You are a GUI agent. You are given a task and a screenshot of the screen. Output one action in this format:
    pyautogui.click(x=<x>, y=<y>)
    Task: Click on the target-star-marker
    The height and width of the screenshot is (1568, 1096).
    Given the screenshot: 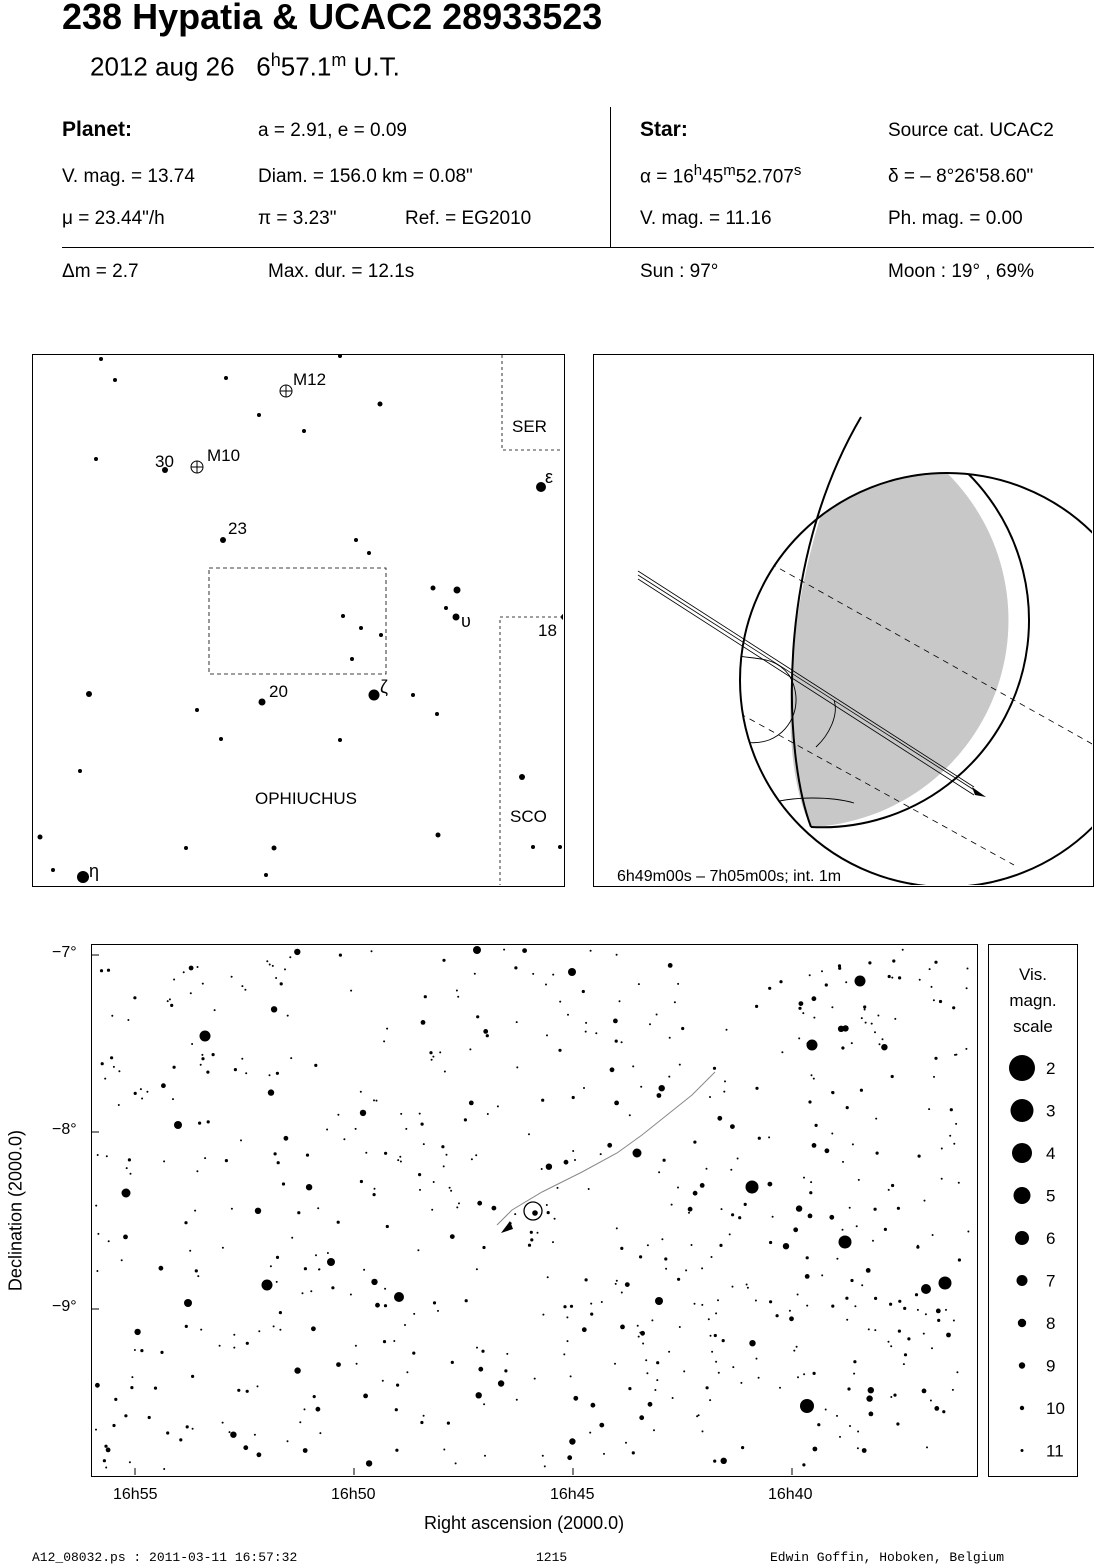 What is the action you would take?
    pyautogui.click(x=533, y=1211)
    